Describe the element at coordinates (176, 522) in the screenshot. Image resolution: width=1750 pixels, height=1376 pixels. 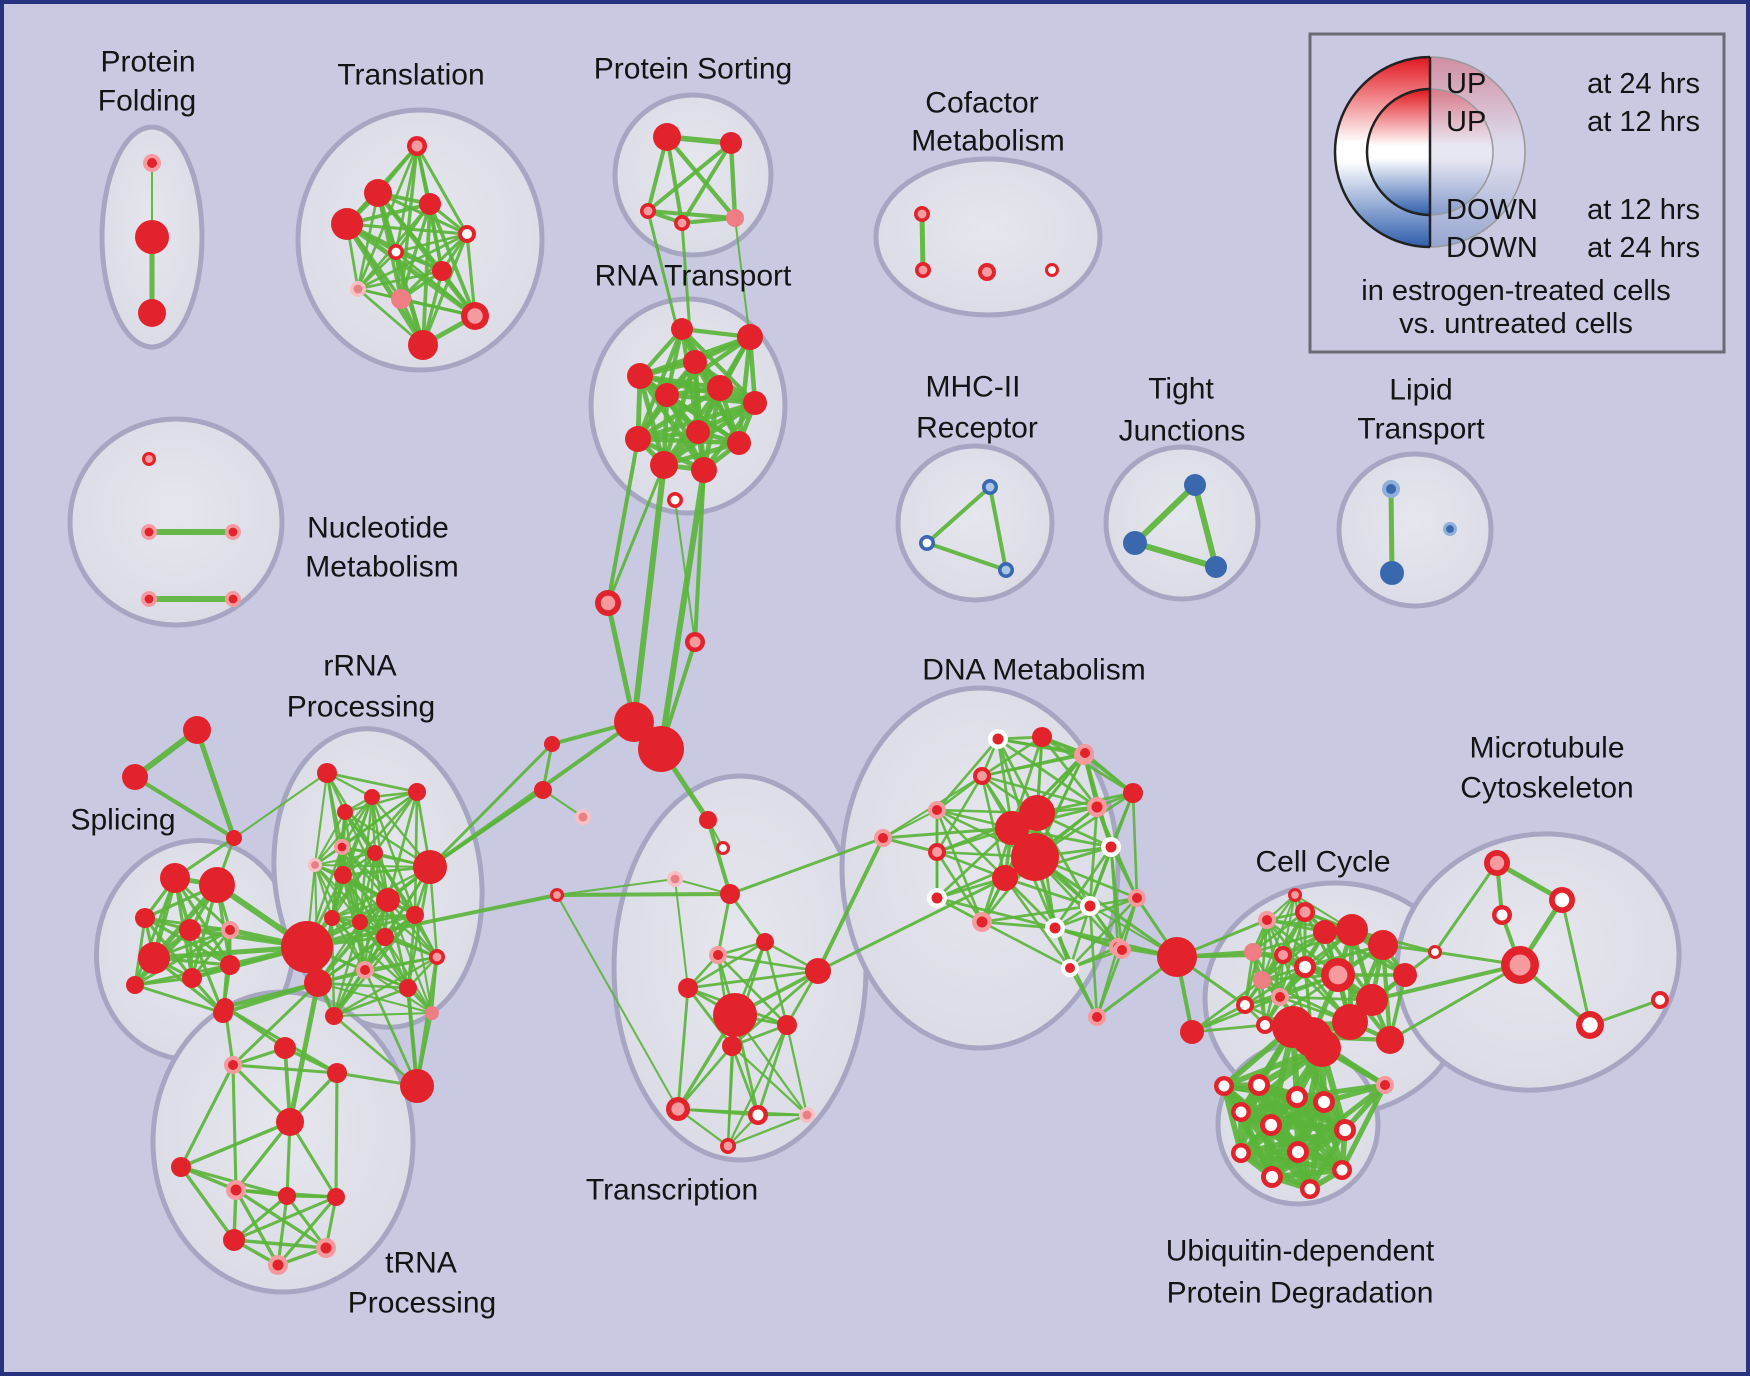
I see `nucleotide-metabolism-ellipse` at that location.